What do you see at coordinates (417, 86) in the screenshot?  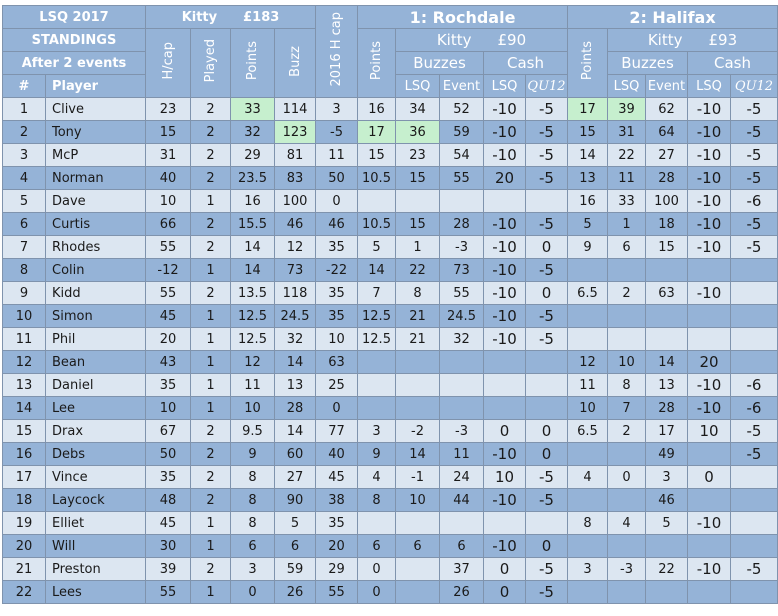 I see `lsq: LSQ` at bounding box center [417, 86].